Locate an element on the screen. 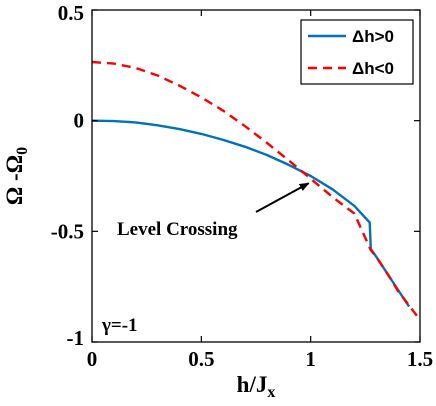  y-tick-label: -1 is located at coordinates (76, 338).